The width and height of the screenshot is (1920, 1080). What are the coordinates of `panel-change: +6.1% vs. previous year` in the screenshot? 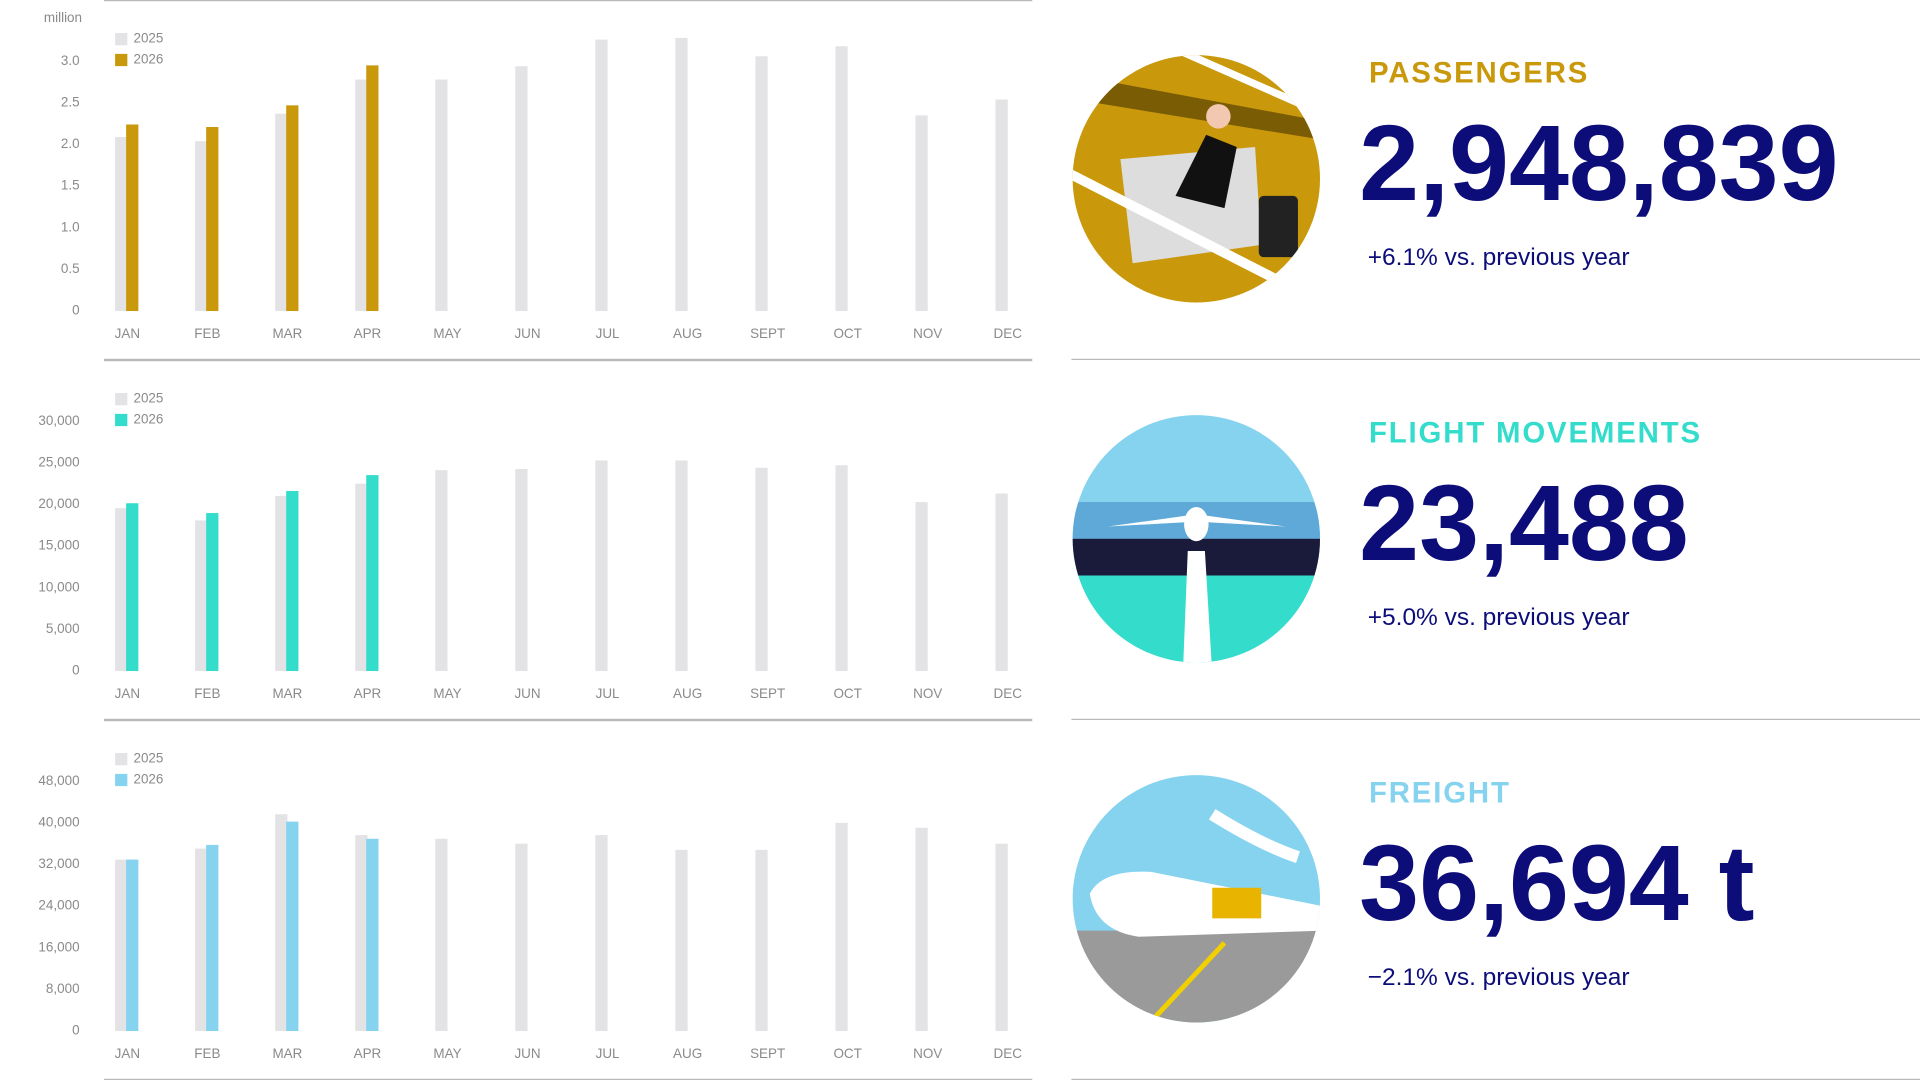 It's located at (1499, 257).